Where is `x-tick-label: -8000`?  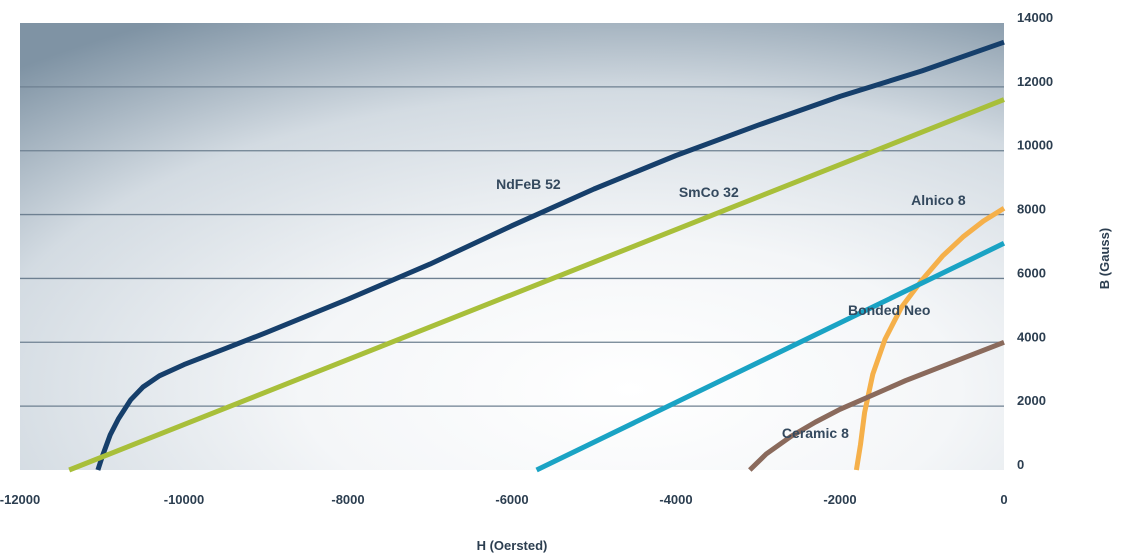 x-tick-label: -8000 is located at coordinates (347, 499).